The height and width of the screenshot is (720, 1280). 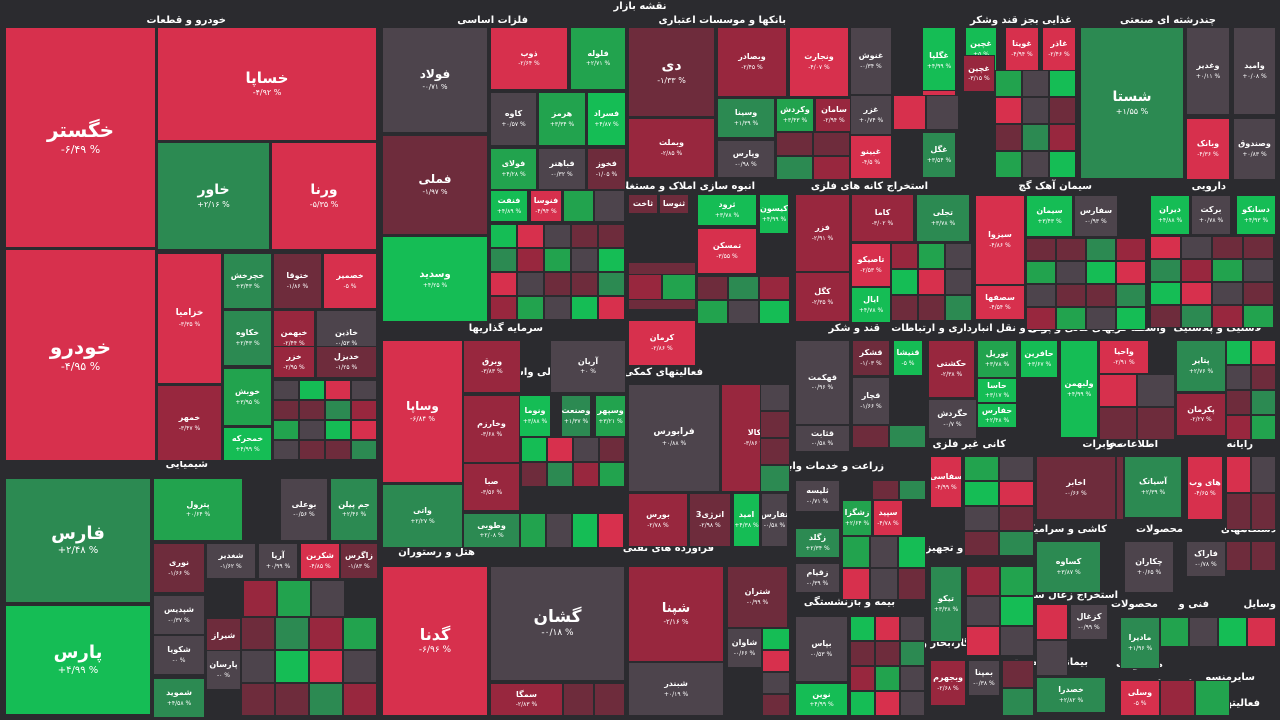 I want to click on stock-tile: ثرود +۳/۷۸ %, so click(x=727, y=210).